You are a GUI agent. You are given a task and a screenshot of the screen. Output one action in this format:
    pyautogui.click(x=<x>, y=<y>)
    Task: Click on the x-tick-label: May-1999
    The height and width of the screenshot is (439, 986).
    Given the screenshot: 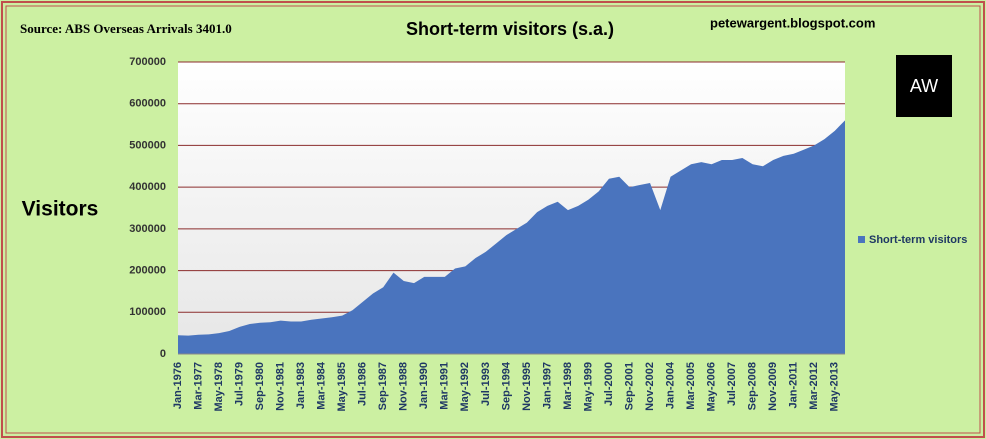 What is the action you would take?
    pyautogui.click(x=588, y=387)
    